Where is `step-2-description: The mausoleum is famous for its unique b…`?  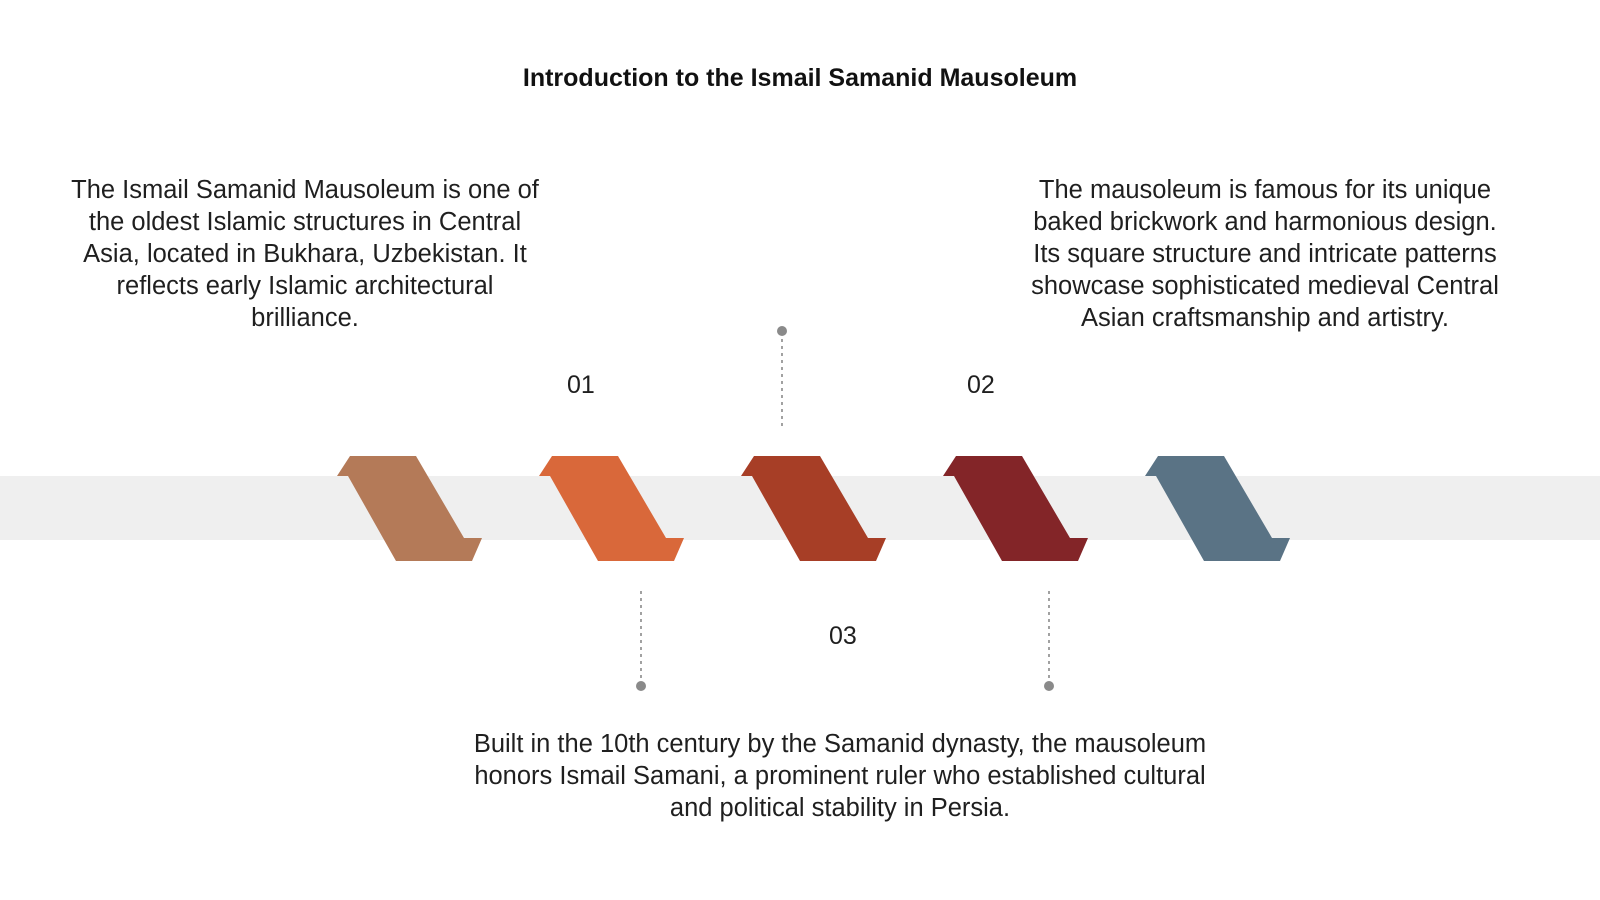
step-2-description: The mausoleum is famous for its unique b… is located at coordinates (1265, 254).